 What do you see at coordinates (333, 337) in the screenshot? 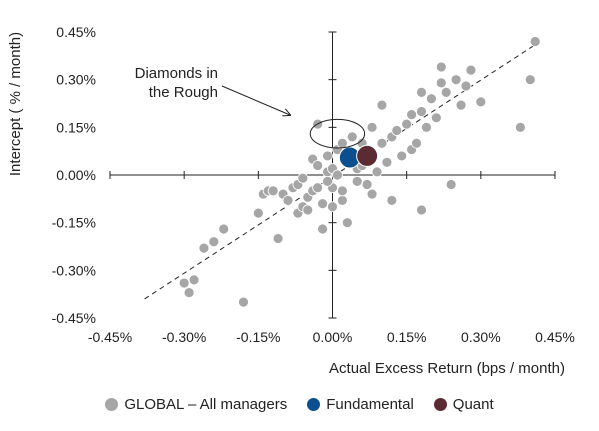
I see `x-tick-label: 0.00%` at bounding box center [333, 337].